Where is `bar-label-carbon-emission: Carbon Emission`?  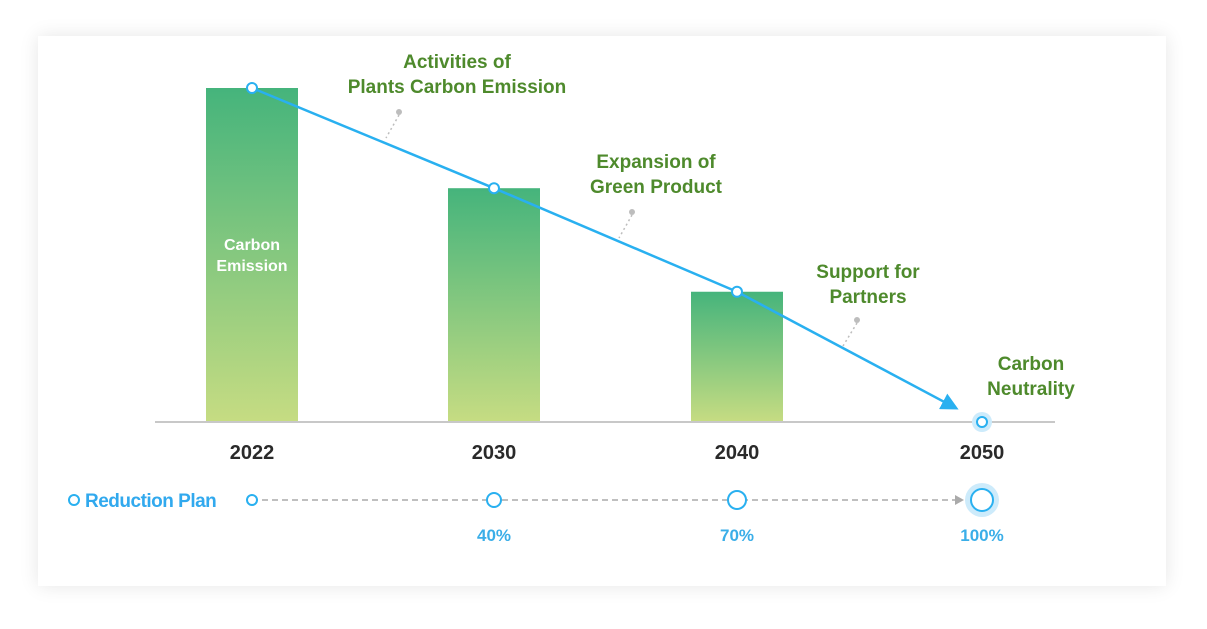
bar-label-carbon-emission: Carbon Emission is located at coordinates (251, 256).